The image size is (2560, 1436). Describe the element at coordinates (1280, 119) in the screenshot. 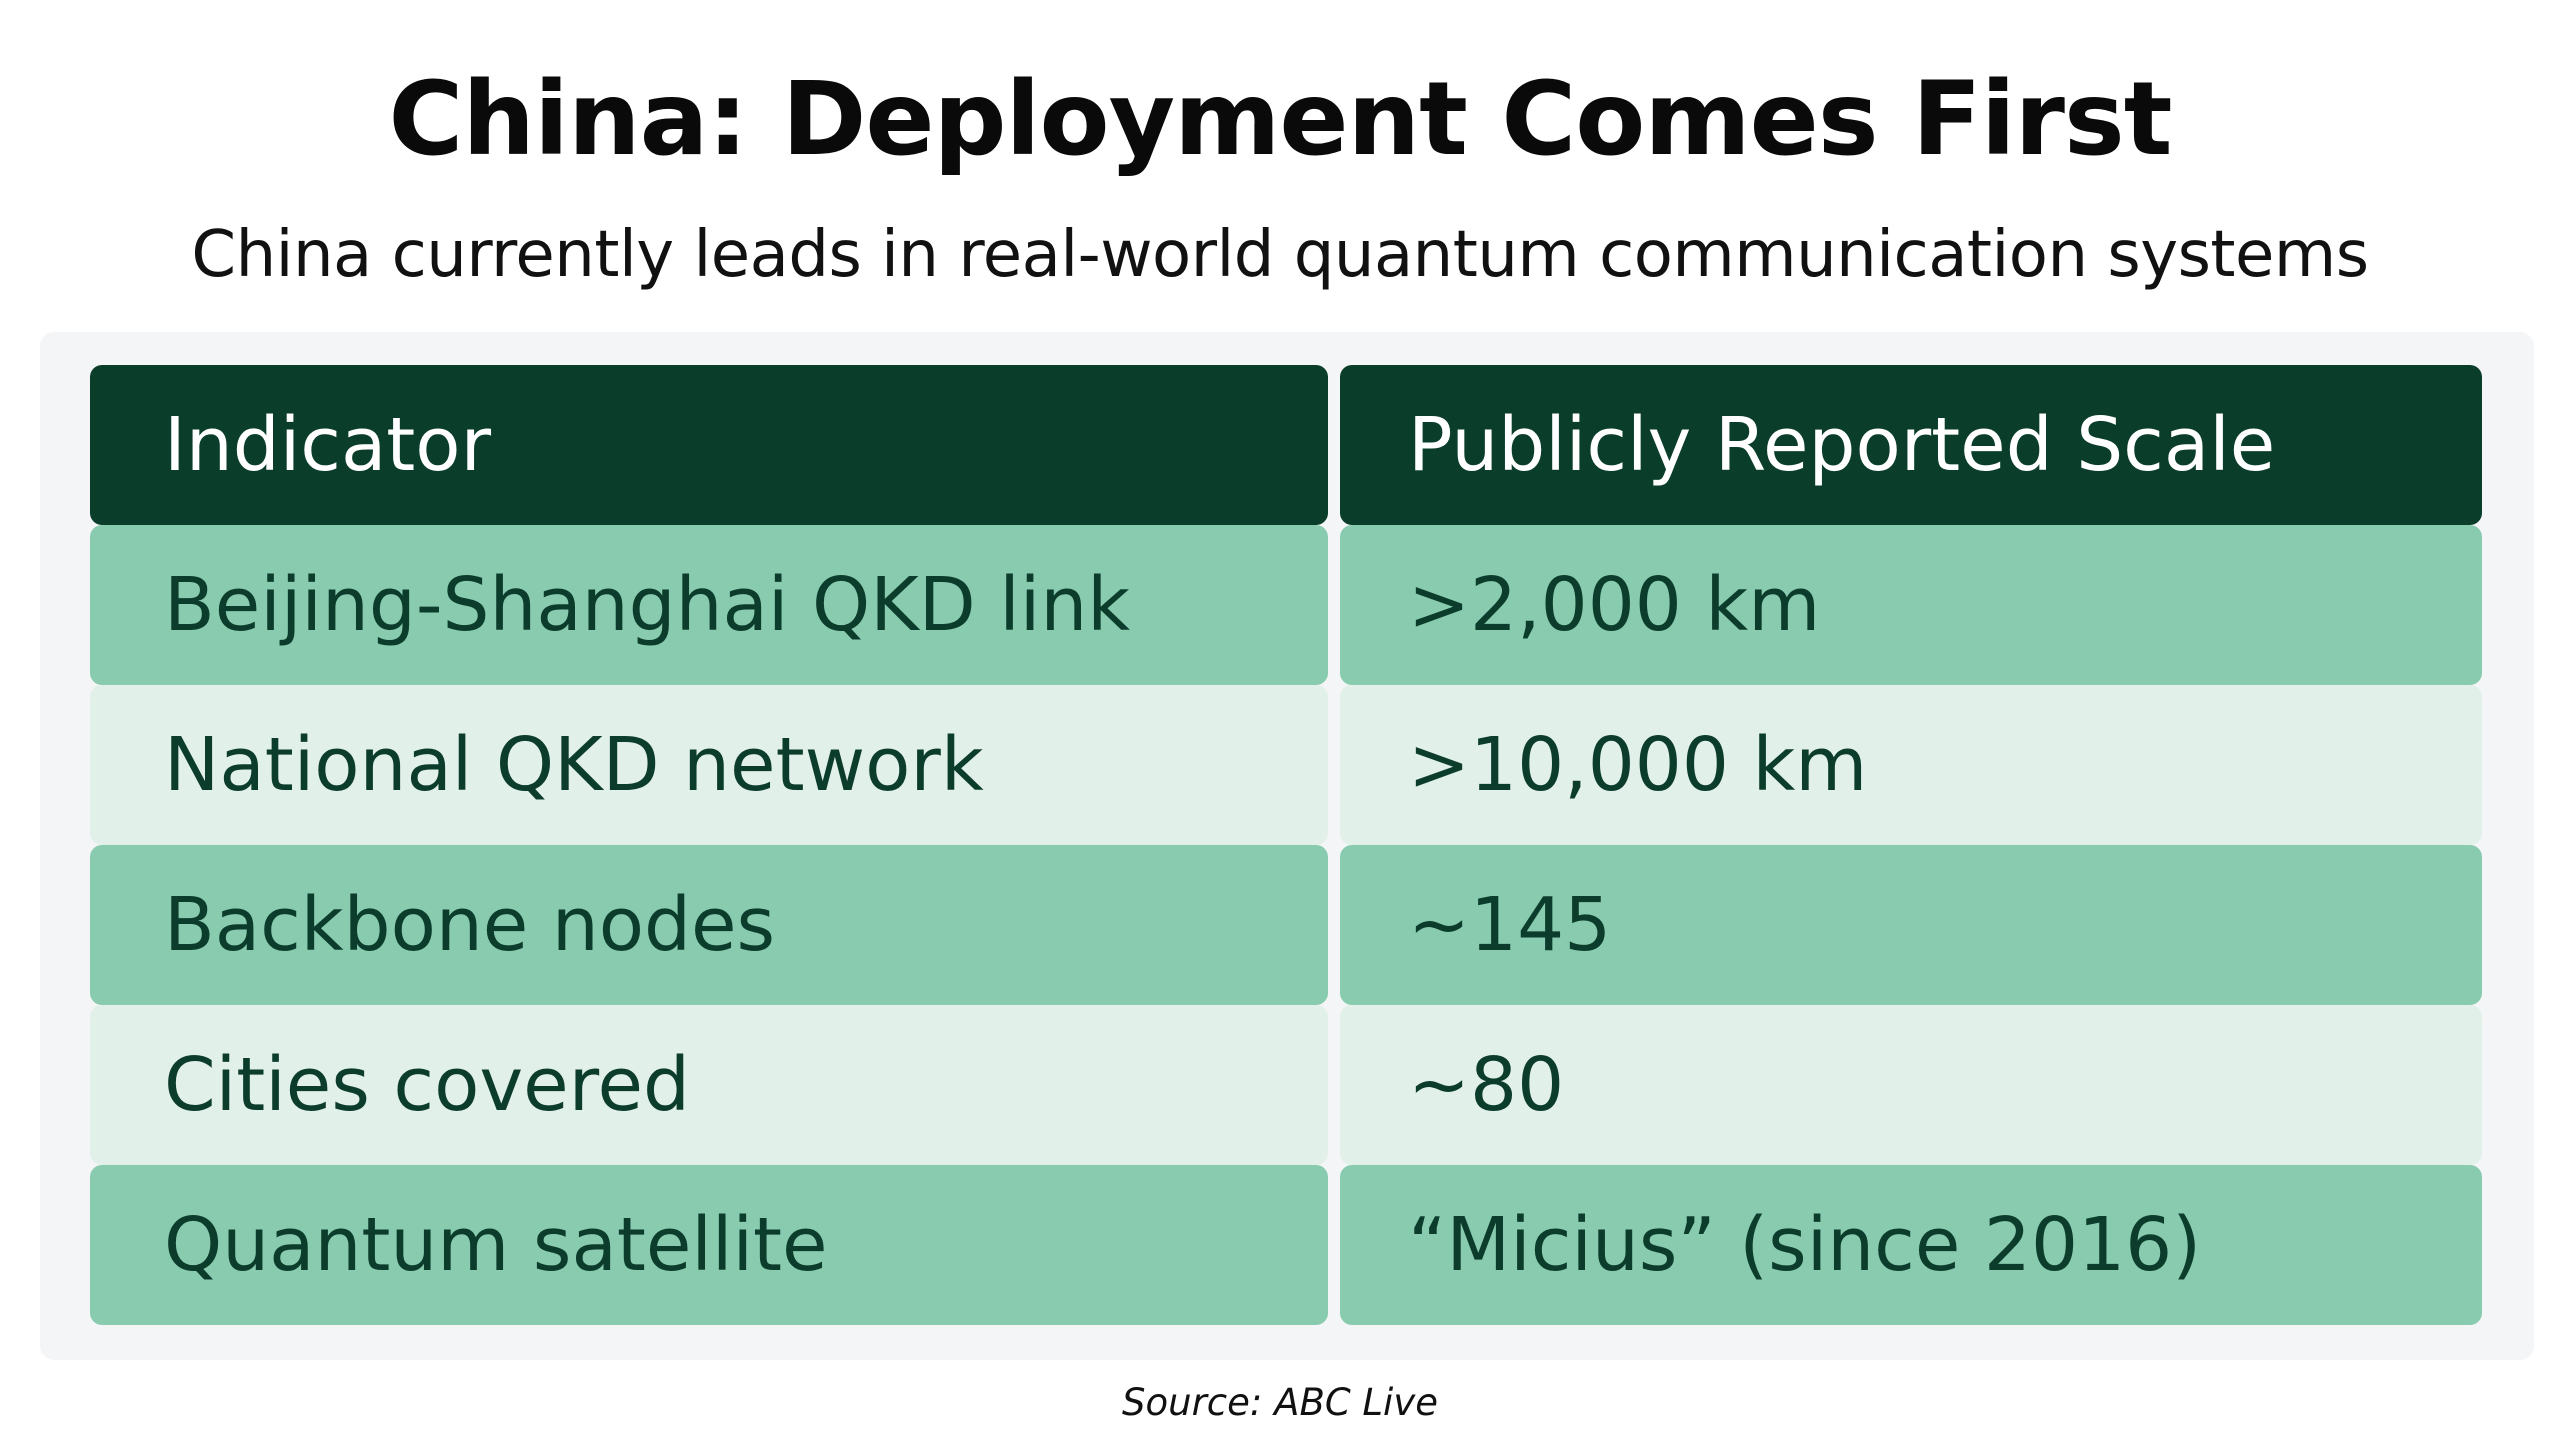

I see `page-title: China: Deployment Comes First` at that location.